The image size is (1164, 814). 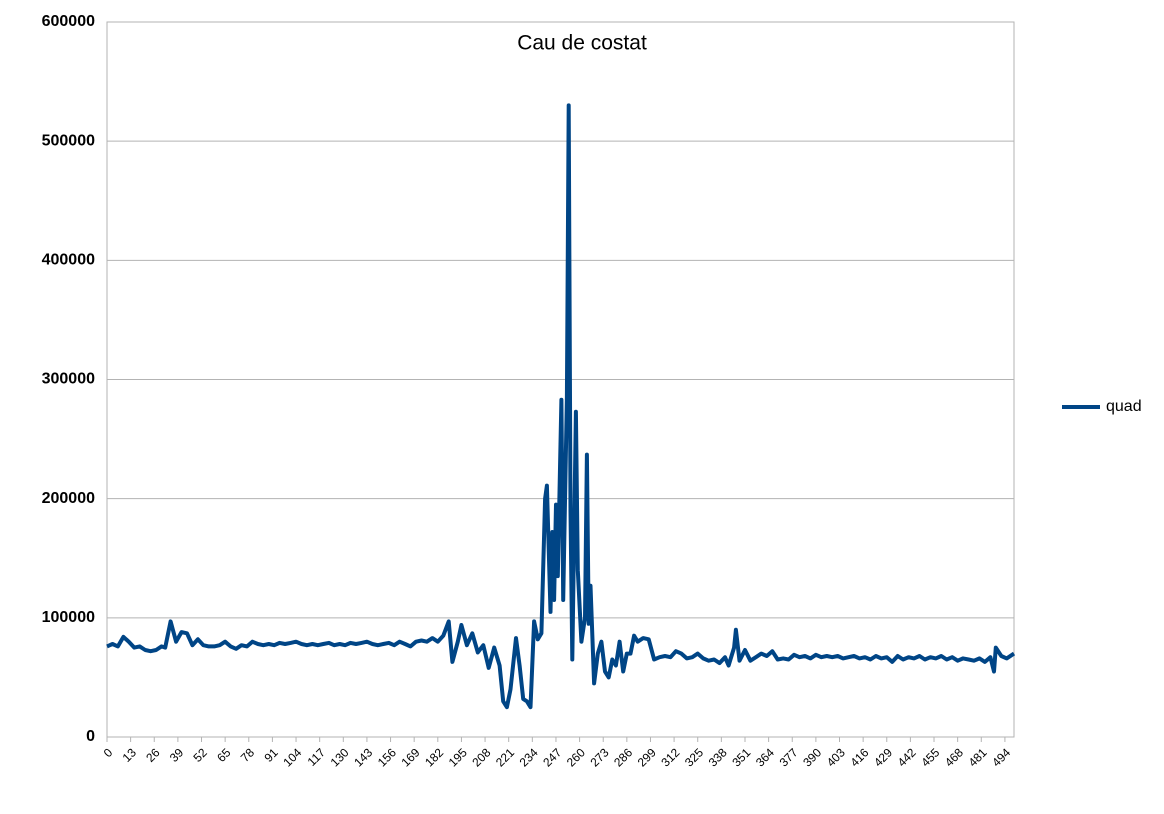 What do you see at coordinates (68, 140) in the screenshot?
I see `y-tick-label: 500000` at bounding box center [68, 140].